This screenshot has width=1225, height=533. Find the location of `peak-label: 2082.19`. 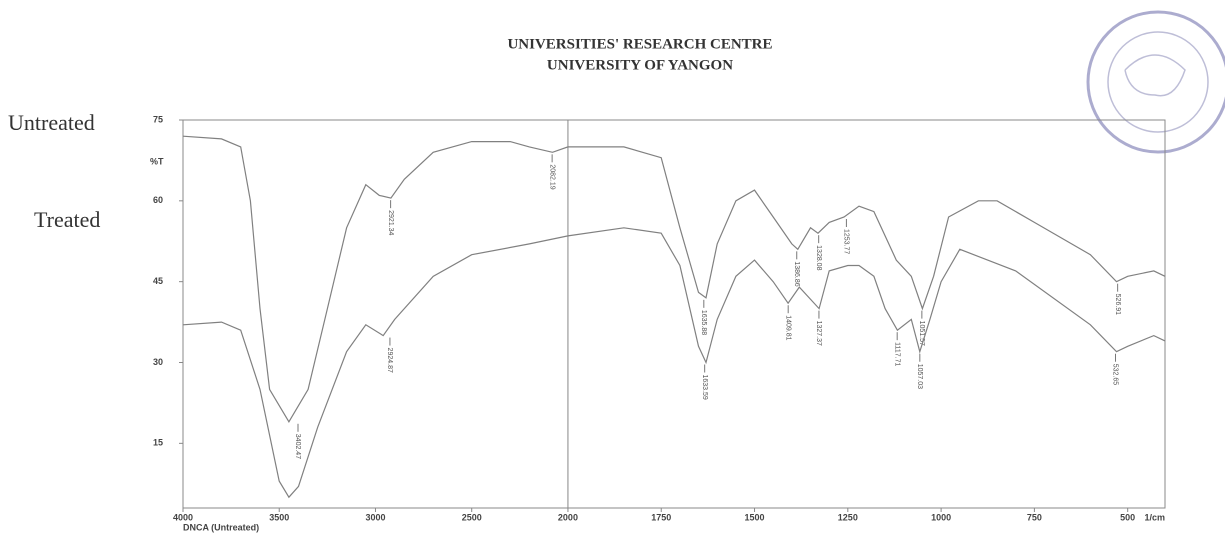

peak-label: 2082.19 is located at coordinates (551, 176).